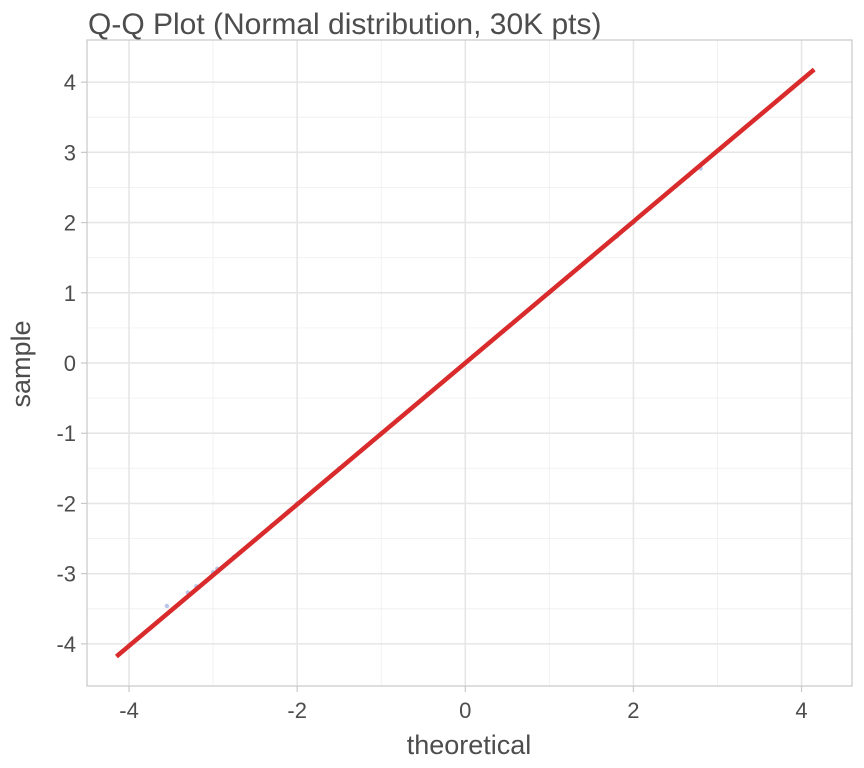 This screenshot has width=864, height=768. What do you see at coordinates (129, 710) in the screenshot?
I see `x-tick-label: -4` at bounding box center [129, 710].